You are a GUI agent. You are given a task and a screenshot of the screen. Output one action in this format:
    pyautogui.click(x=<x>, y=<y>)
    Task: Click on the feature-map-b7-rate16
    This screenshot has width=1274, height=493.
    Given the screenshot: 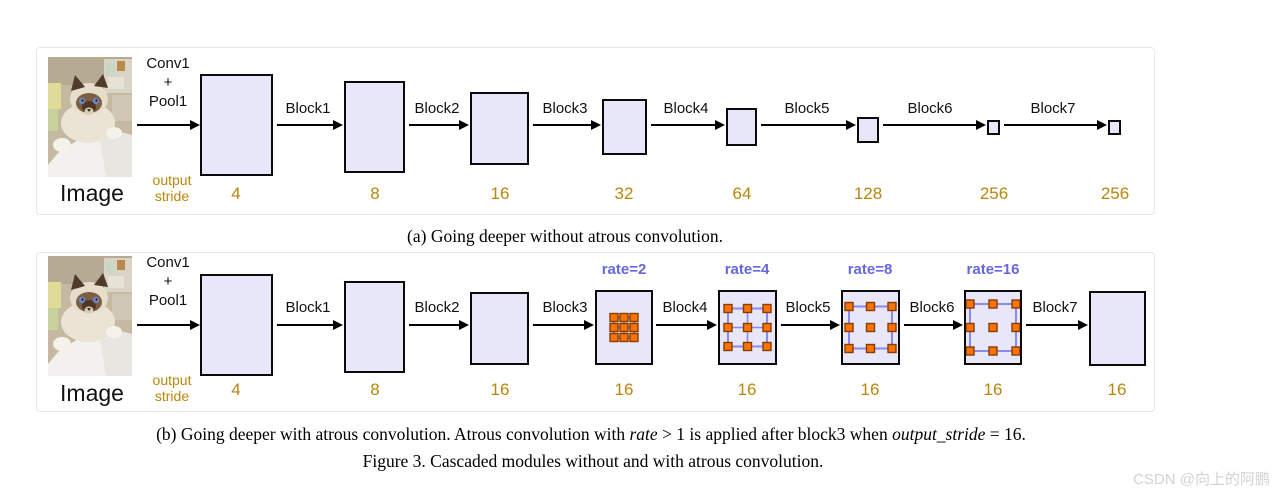 What is the action you would take?
    pyautogui.click(x=993, y=327)
    